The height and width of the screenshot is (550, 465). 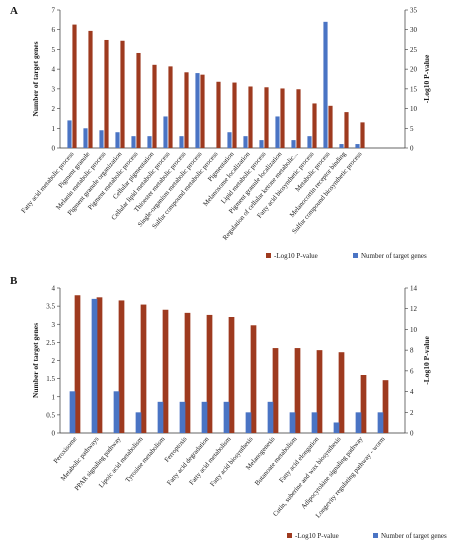 I want to click on right-tick-label: 20, so click(x=414, y=70).